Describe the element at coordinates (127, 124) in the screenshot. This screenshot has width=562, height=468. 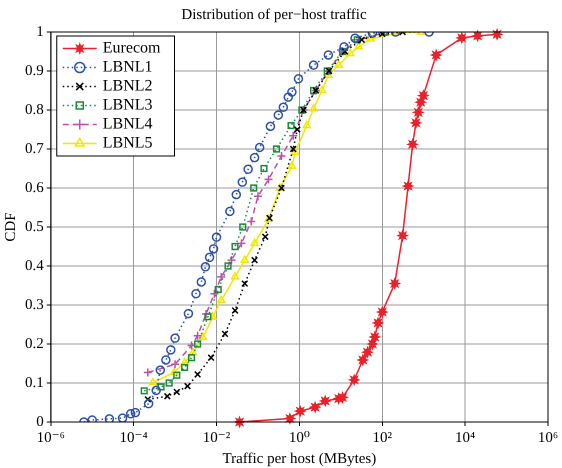
I see `legend-label: LBNL4` at that location.